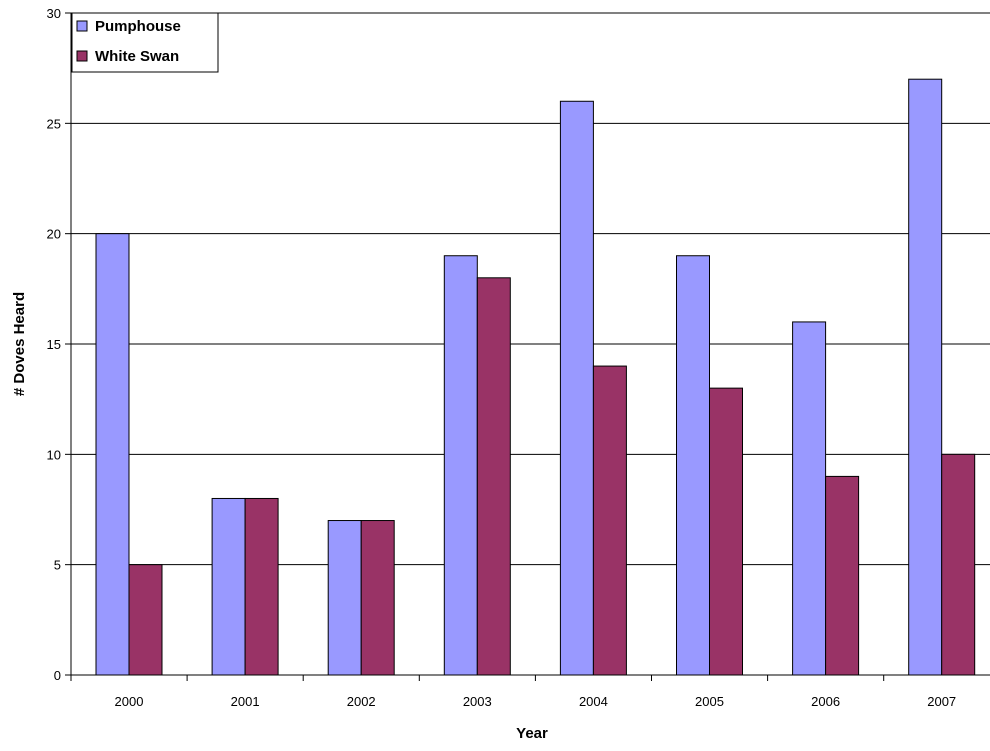  What do you see at coordinates (19, 344) in the screenshot?
I see `y-axis-title: # Doves Heard` at bounding box center [19, 344].